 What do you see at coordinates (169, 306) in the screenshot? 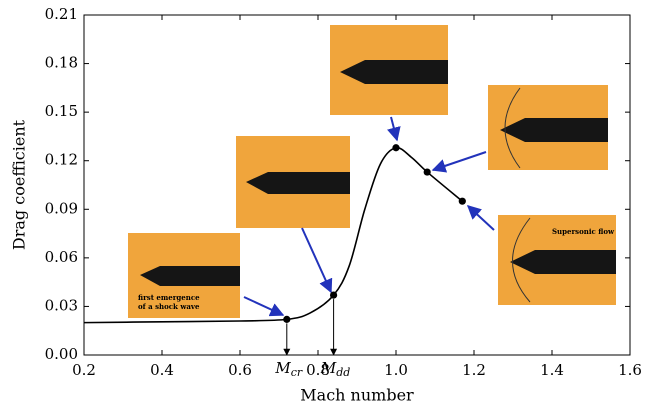
I see `photo-text: of a shock wave` at bounding box center [169, 306].